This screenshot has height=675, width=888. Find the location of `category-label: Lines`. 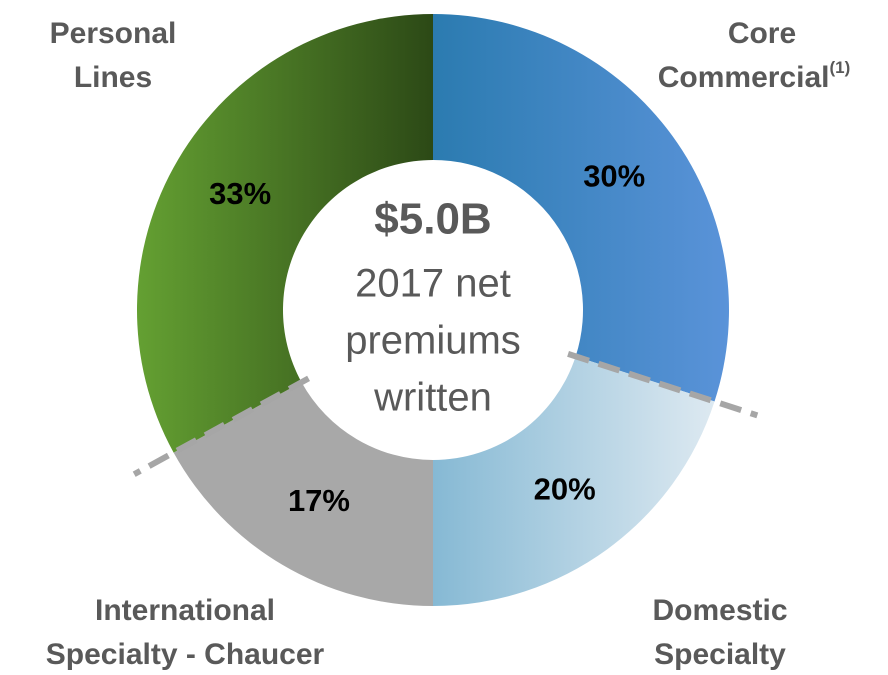

category-label: Lines is located at coordinates (113, 77).